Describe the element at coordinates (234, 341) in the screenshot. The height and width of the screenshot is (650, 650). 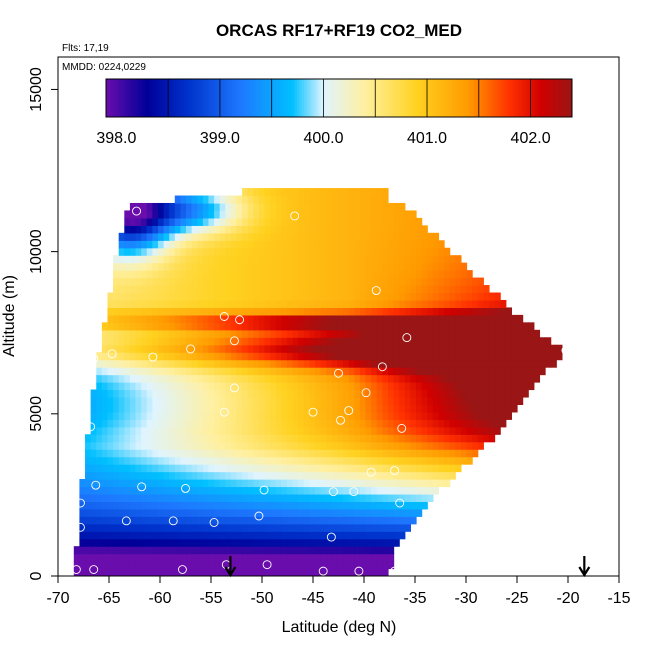
I see `sample-point` at that location.